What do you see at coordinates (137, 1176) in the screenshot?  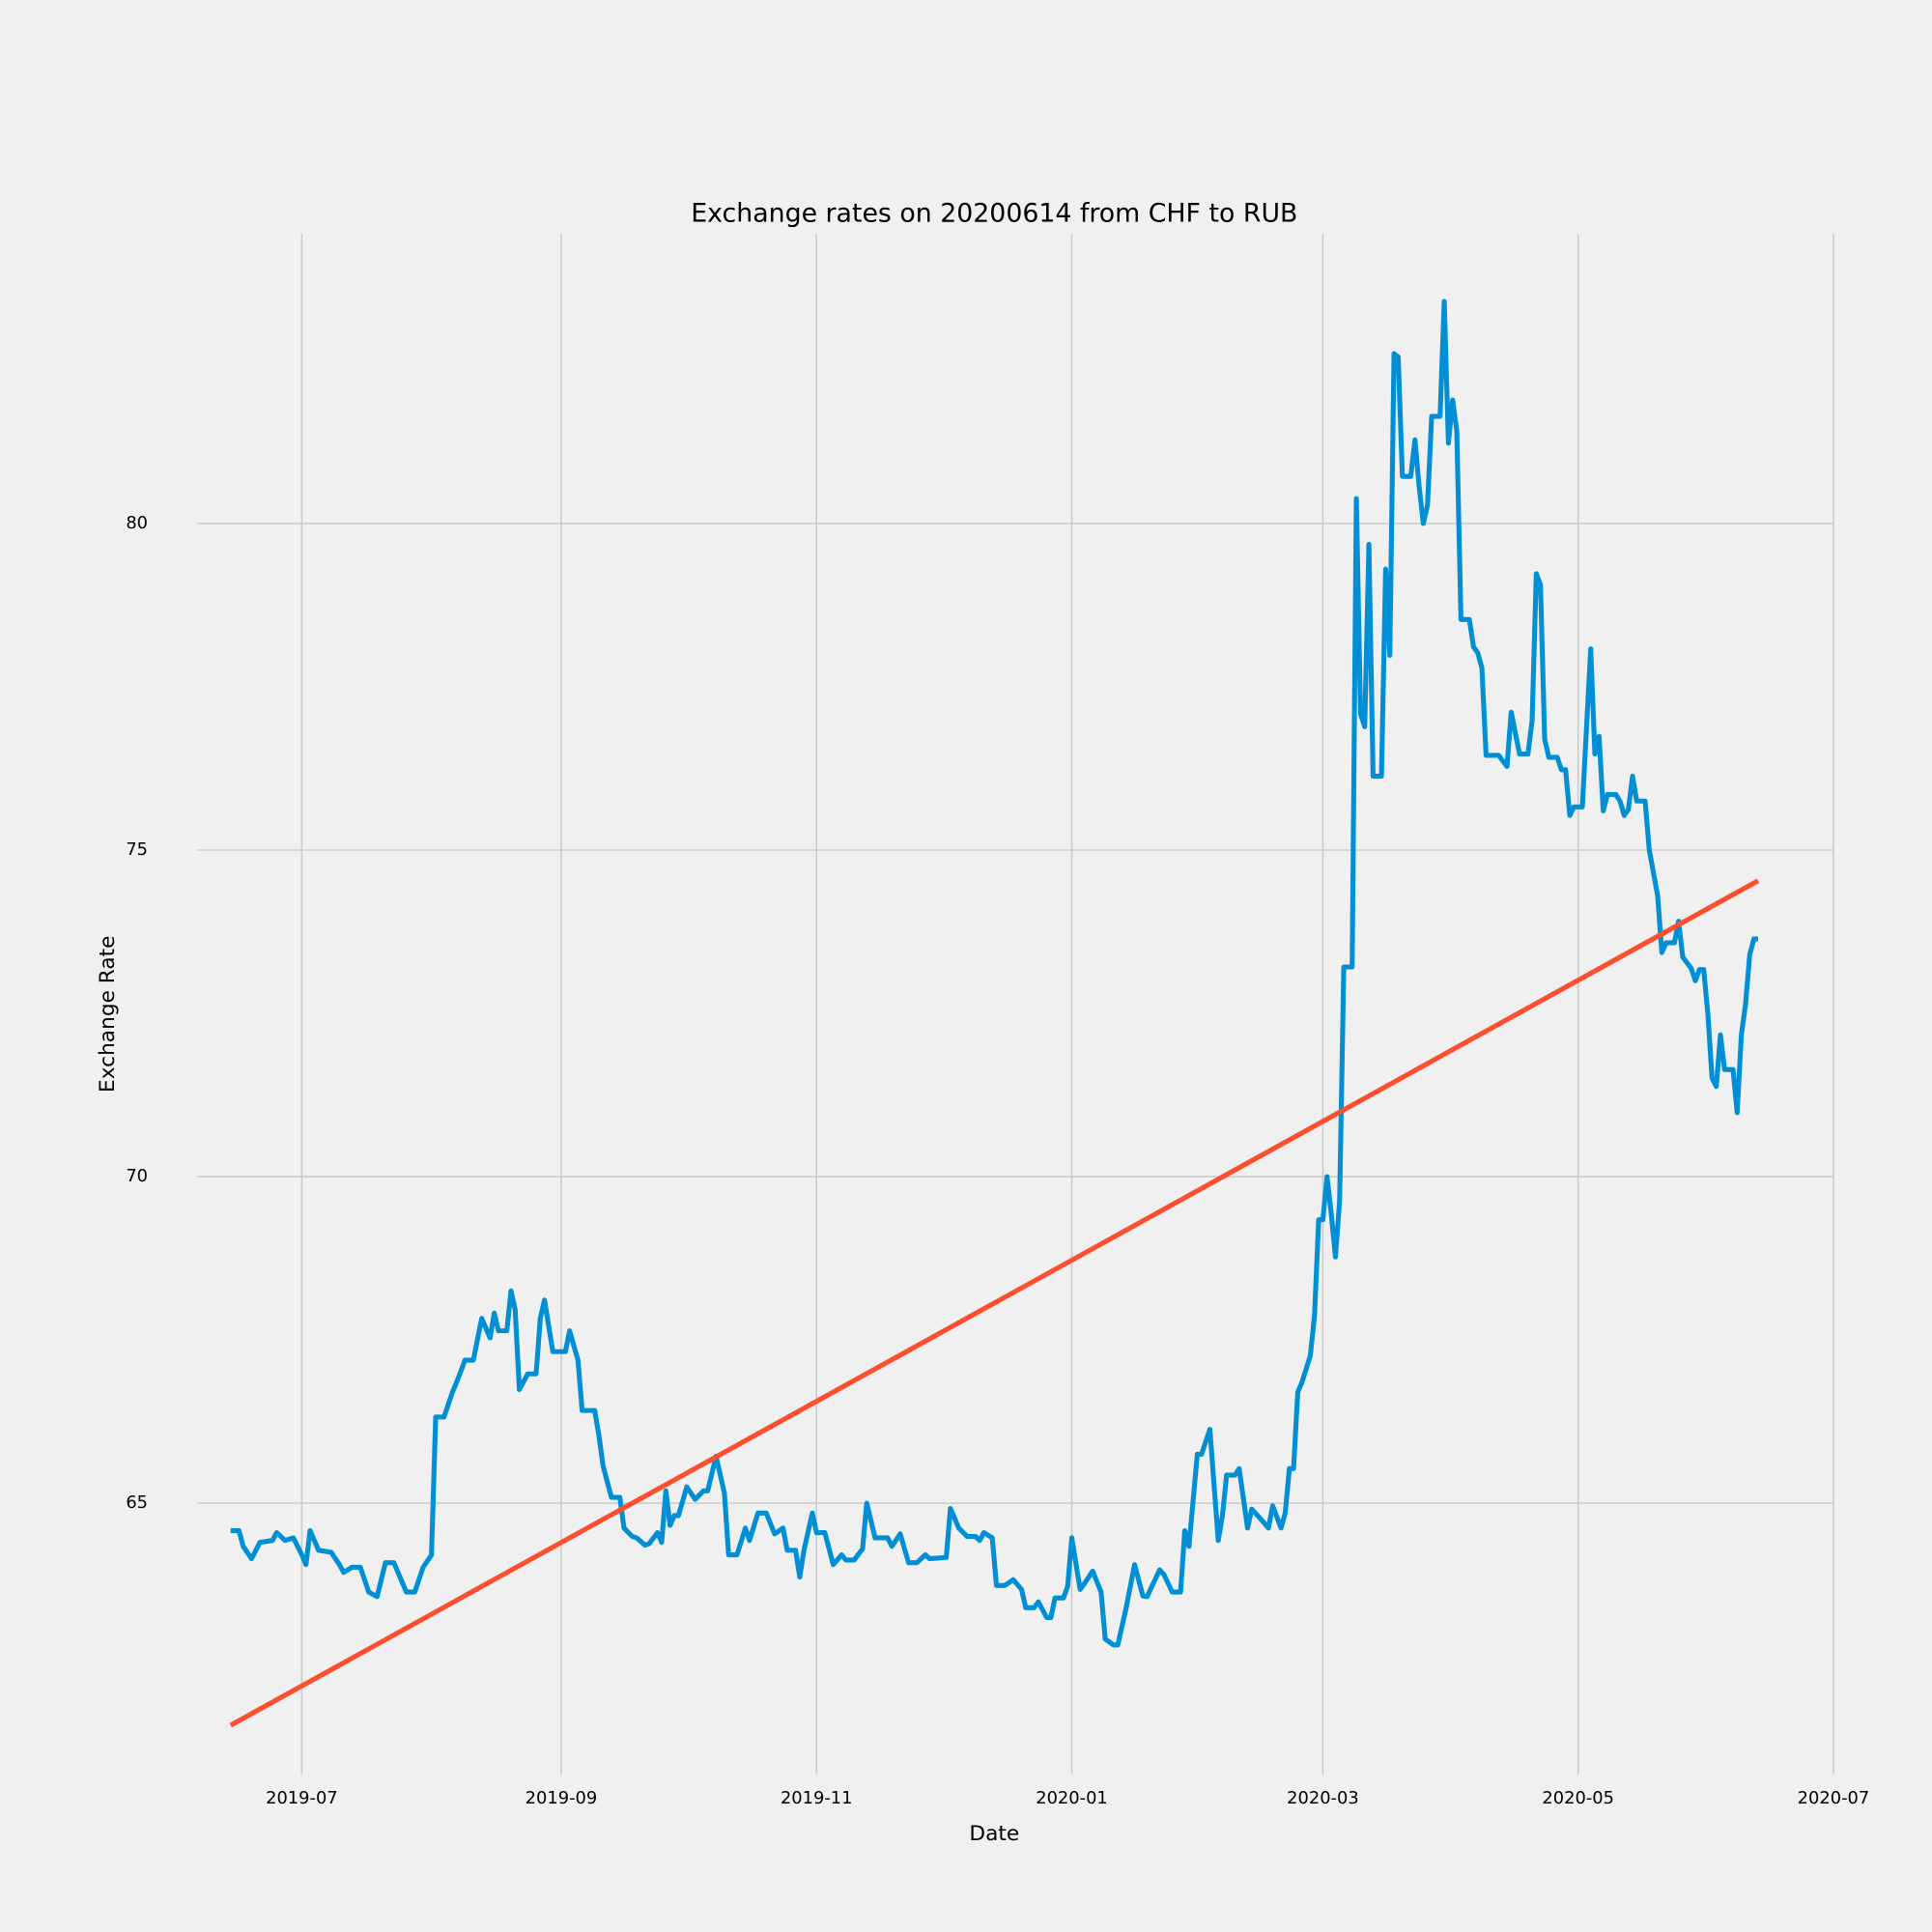 I see `y-tick-label: 70` at bounding box center [137, 1176].